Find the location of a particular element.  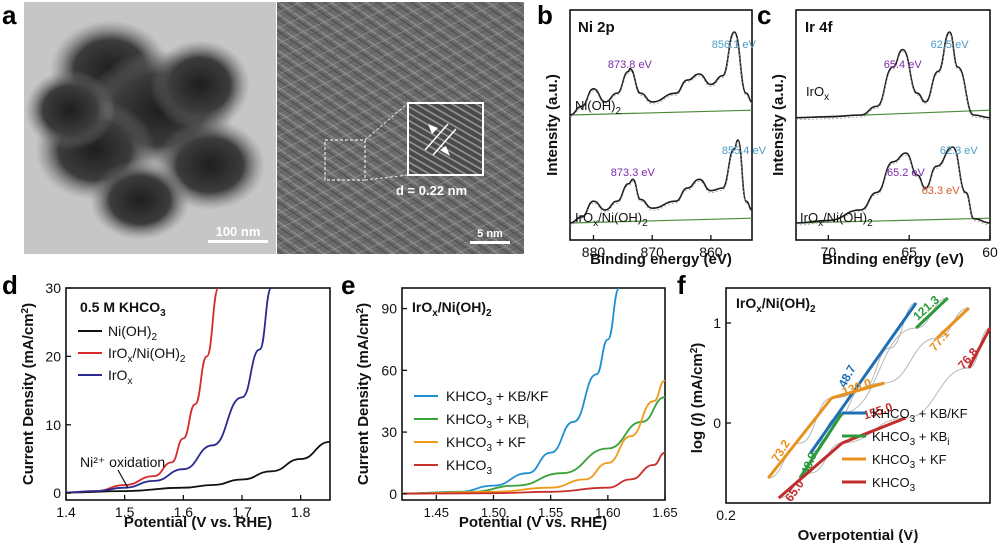

panel-letter-c: c is located at coordinates (764, 15).